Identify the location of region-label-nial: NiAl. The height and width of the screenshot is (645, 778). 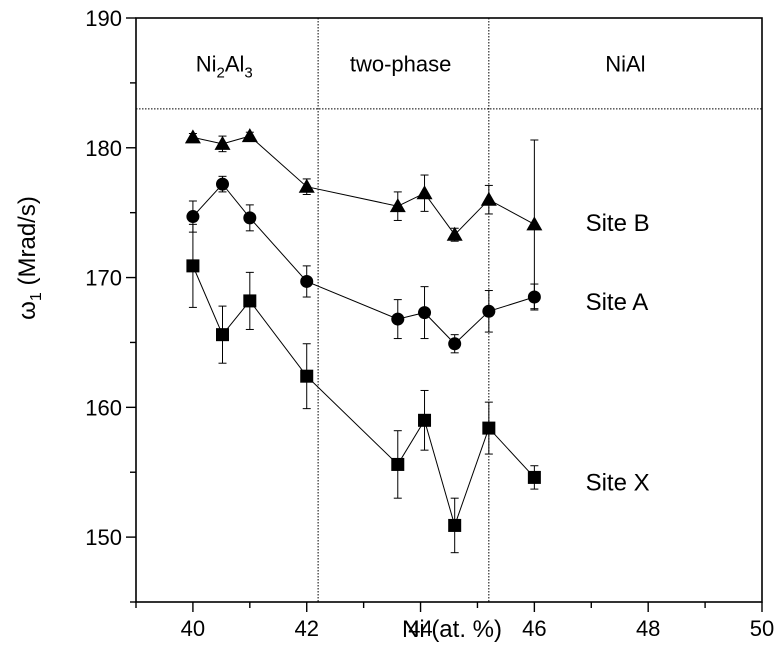
(625, 63).